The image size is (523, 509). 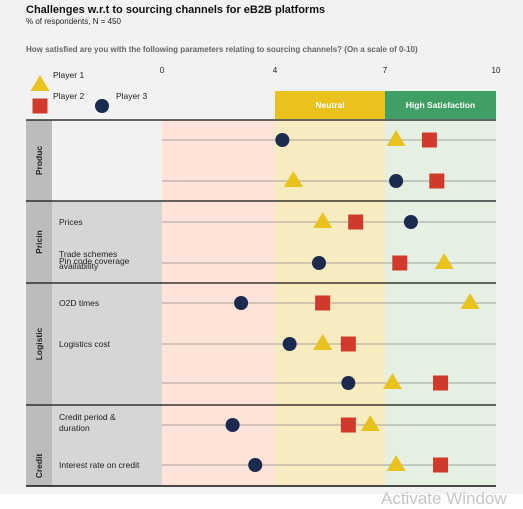 I want to click on x-tick-10: 10, so click(x=496, y=70).